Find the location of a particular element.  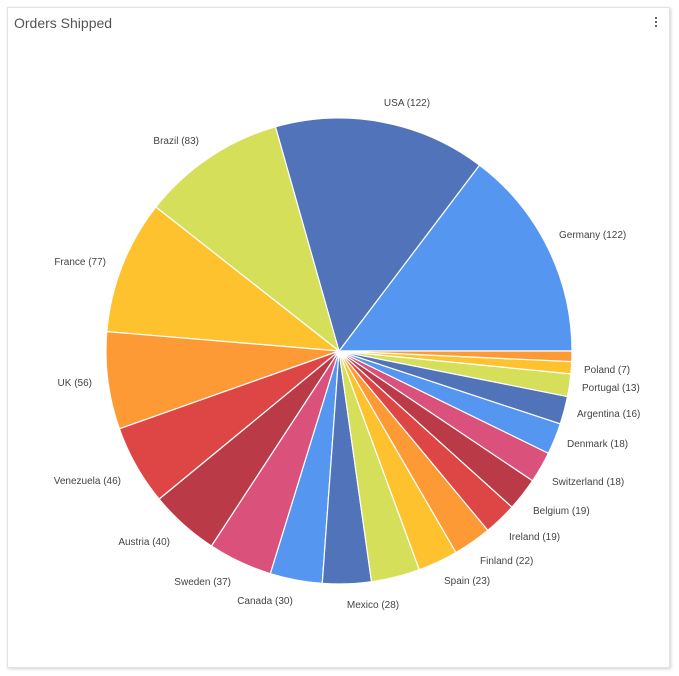

panel-title: Orders Shipped is located at coordinates (63, 23).